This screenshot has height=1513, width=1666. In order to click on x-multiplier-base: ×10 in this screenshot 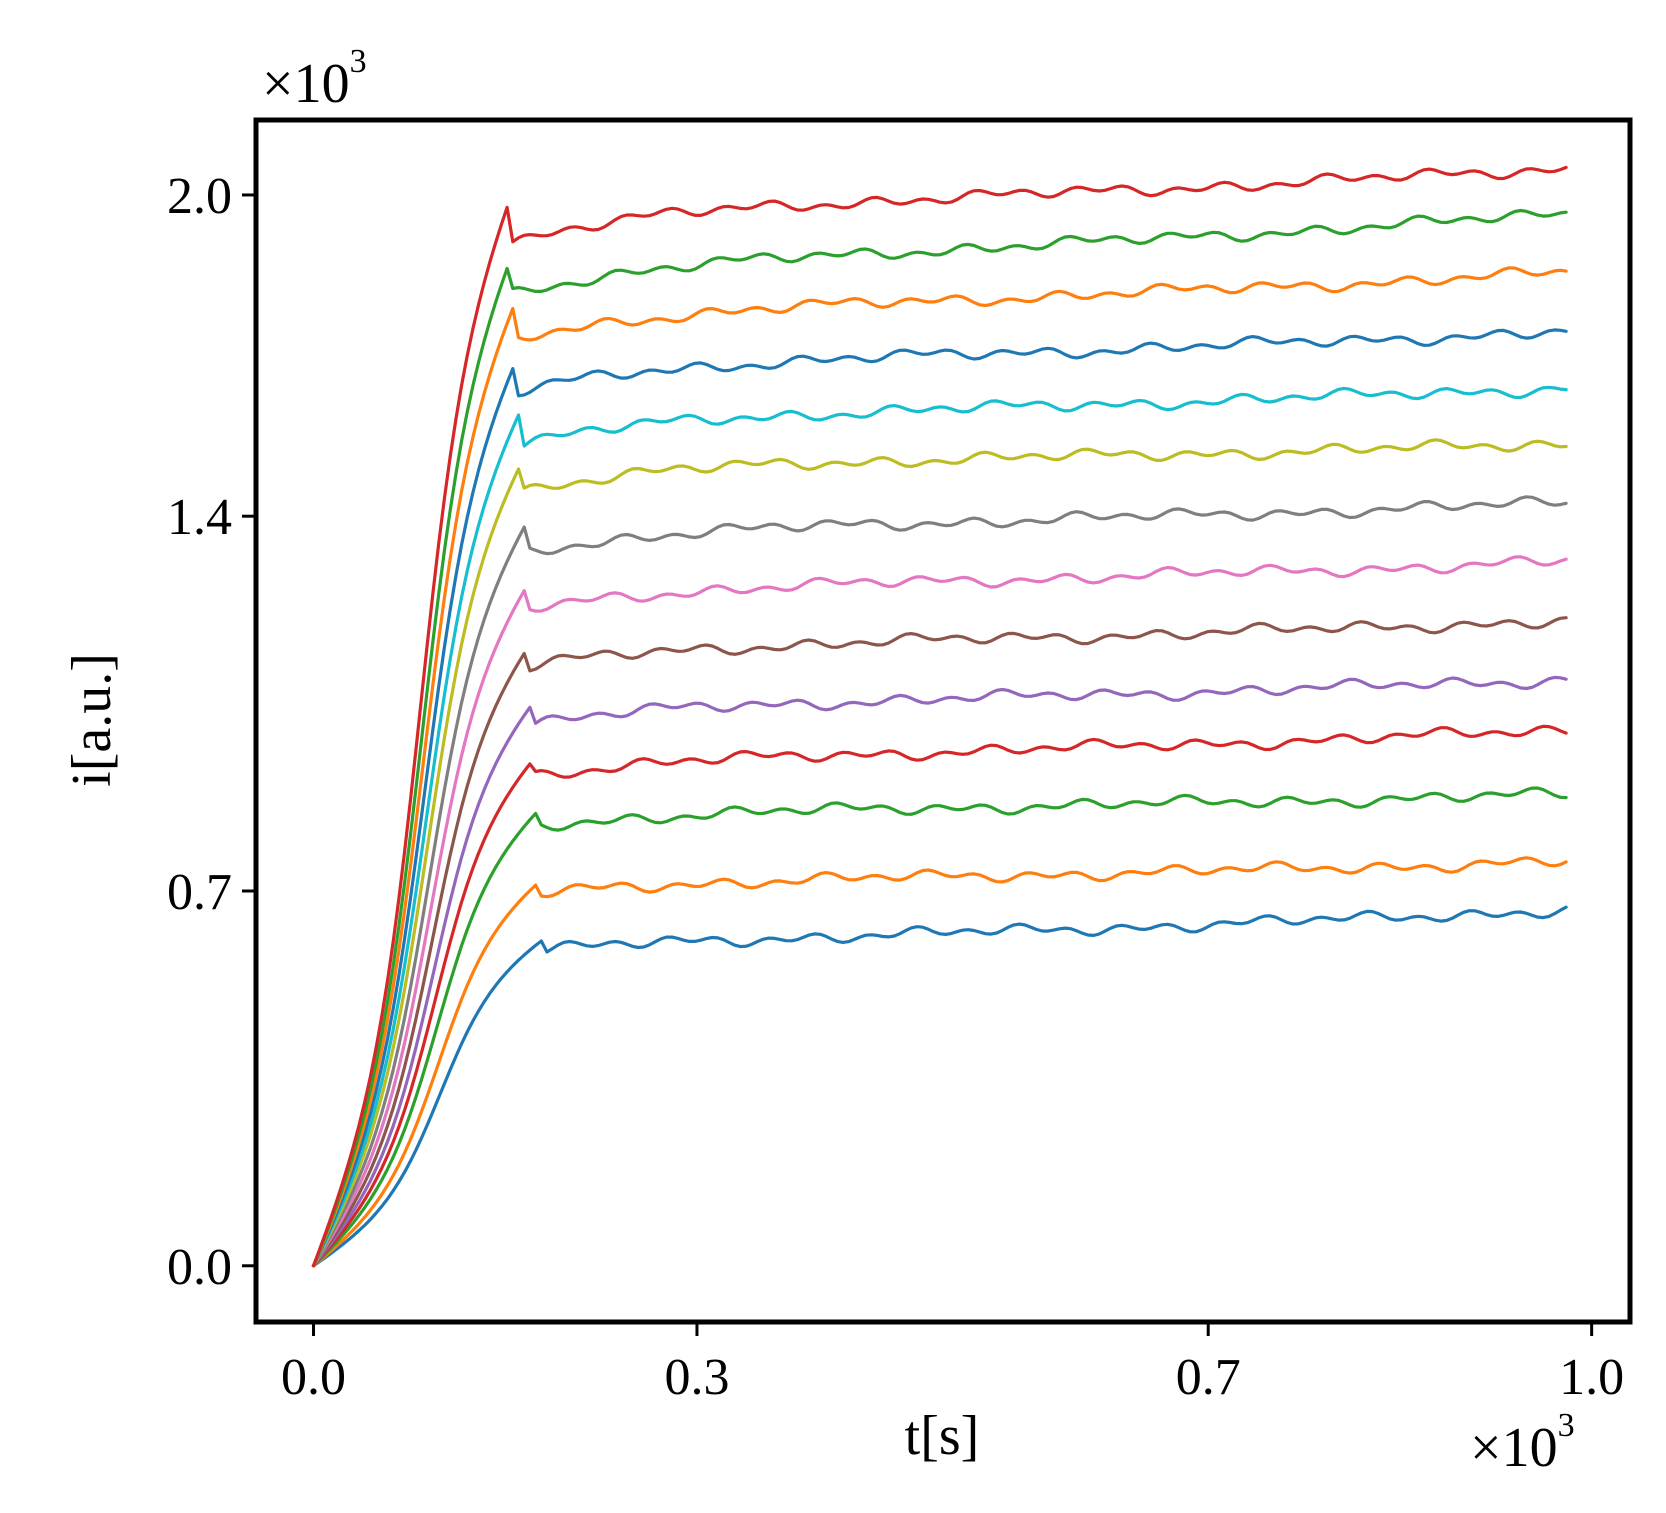, I will do `click(1514, 1448)`.